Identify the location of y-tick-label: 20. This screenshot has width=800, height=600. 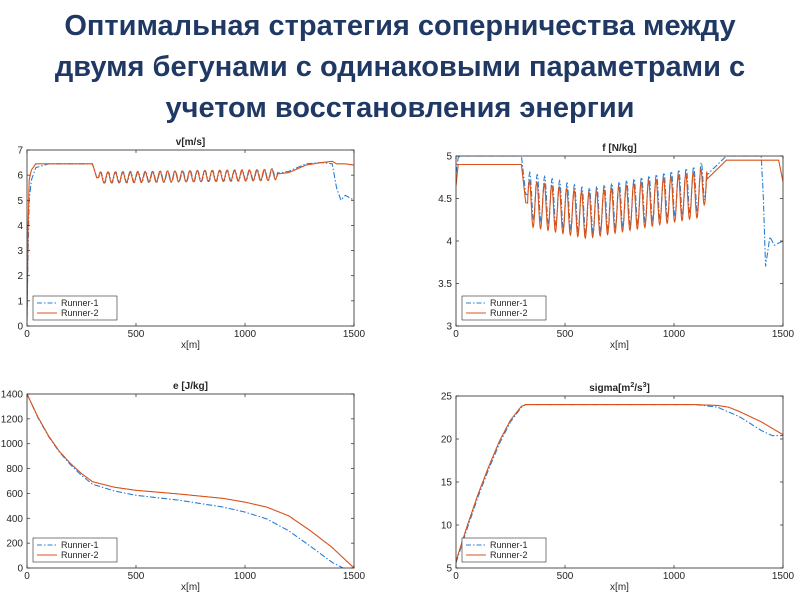
(447, 440).